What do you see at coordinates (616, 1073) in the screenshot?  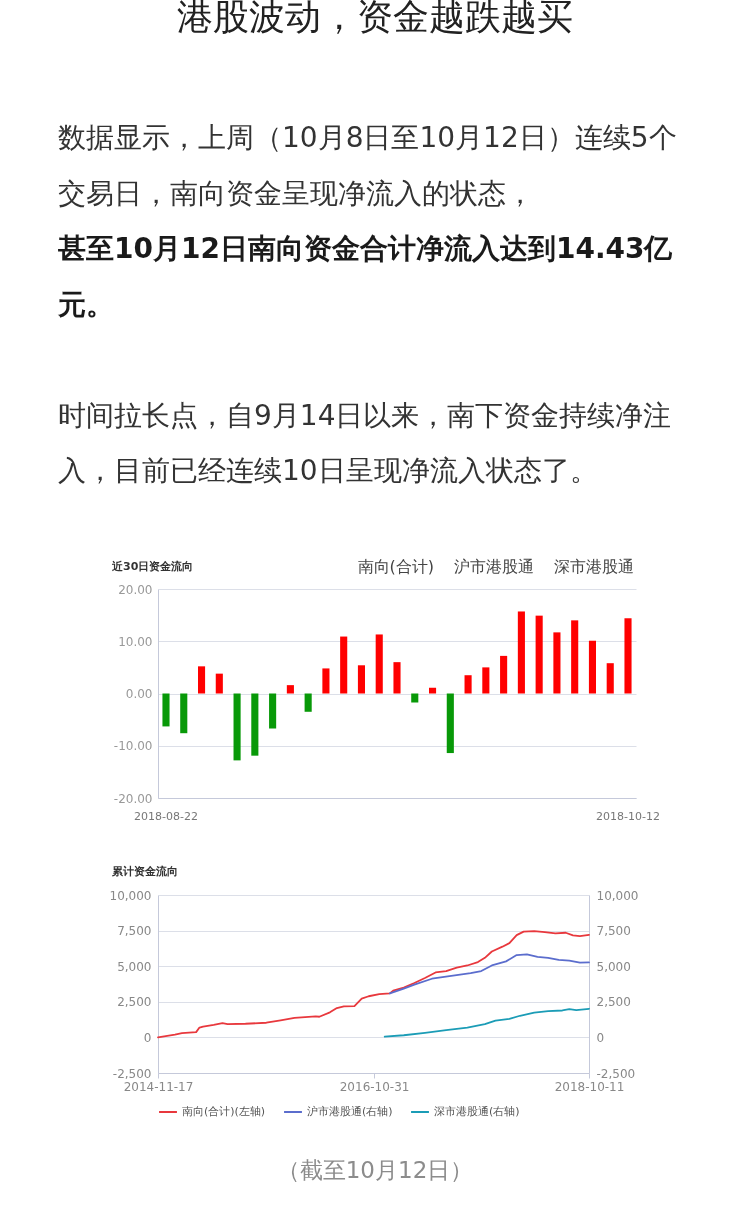 I see `y2-tick-label: -2,500` at bounding box center [616, 1073].